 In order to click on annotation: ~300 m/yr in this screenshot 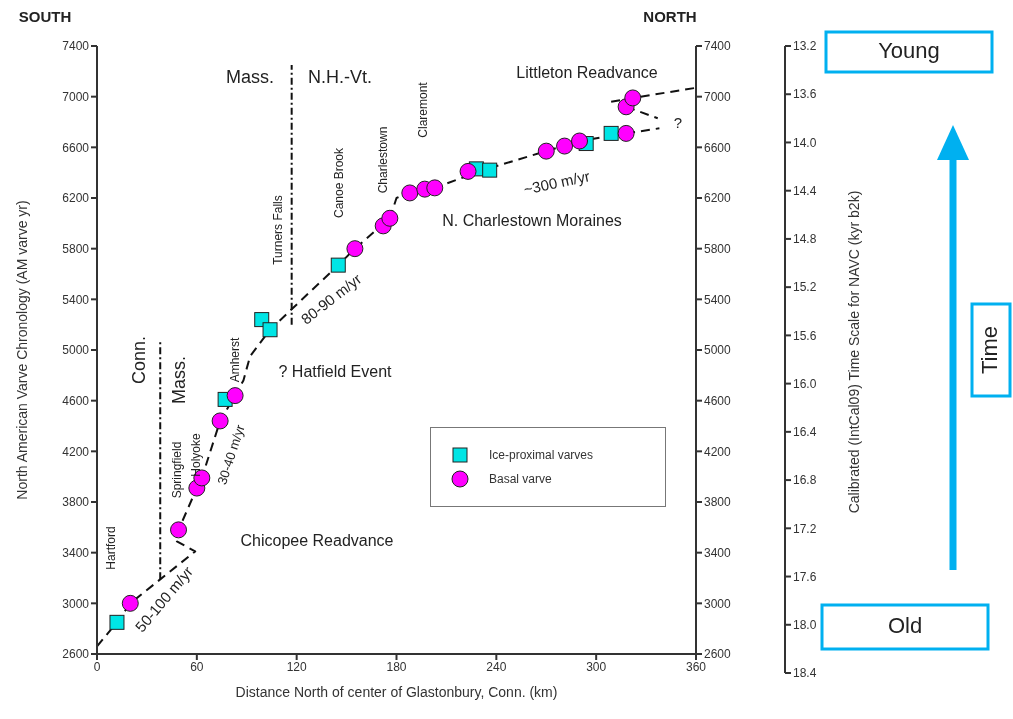, I will do `click(557, 182)`.